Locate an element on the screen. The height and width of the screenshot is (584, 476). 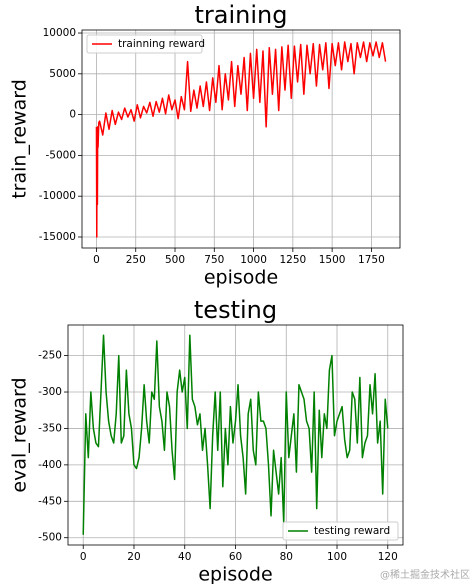
y-tick-label: 10000 is located at coordinates (59, 33).